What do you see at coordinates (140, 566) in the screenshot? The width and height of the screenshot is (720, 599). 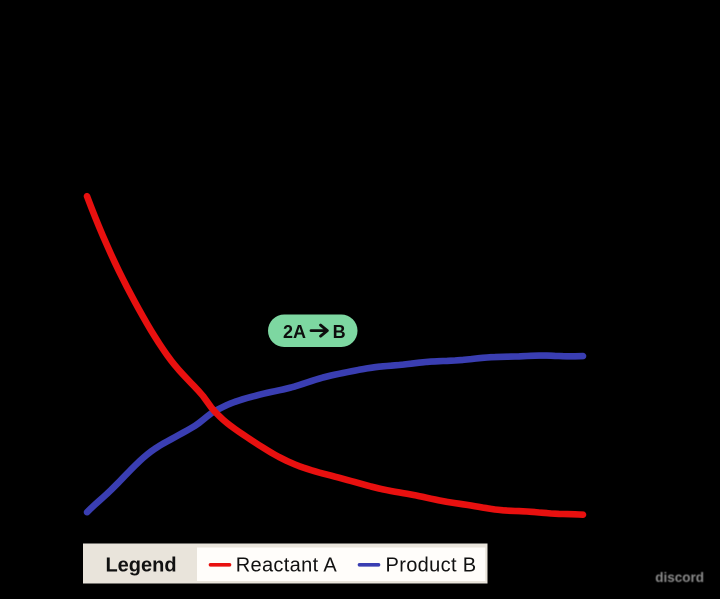 I see `svg-text: Legend` at bounding box center [140, 566].